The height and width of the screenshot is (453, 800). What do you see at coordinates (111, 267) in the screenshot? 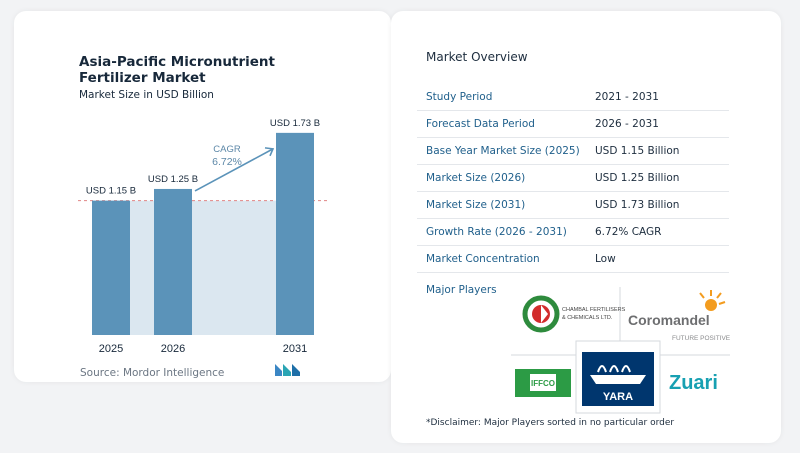
I see `bar-2025` at bounding box center [111, 267].